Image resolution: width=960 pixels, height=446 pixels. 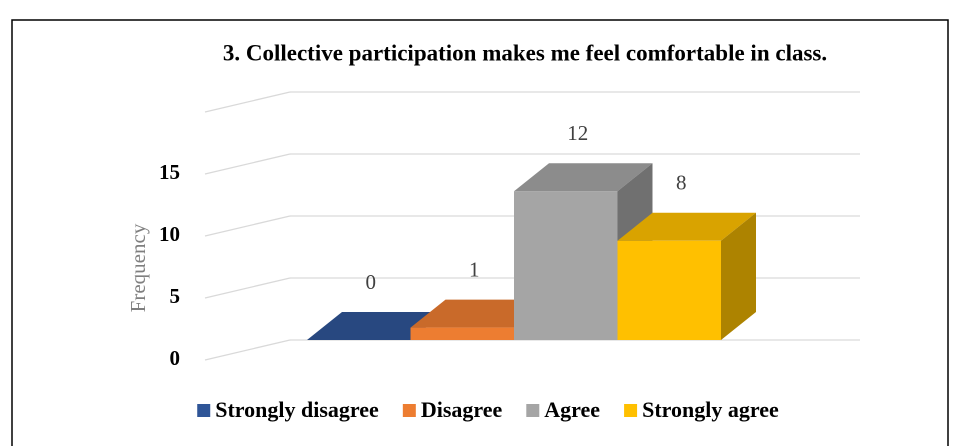 What do you see at coordinates (371, 282) in the screenshot?
I see `data-label: 0` at bounding box center [371, 282].